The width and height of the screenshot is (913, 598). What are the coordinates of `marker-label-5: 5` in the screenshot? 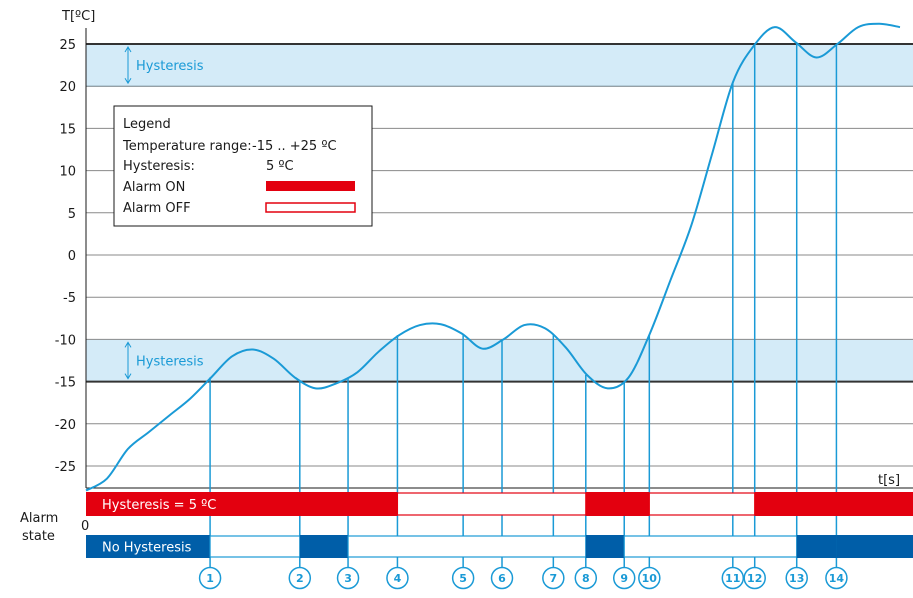 It's located at (463, 578).